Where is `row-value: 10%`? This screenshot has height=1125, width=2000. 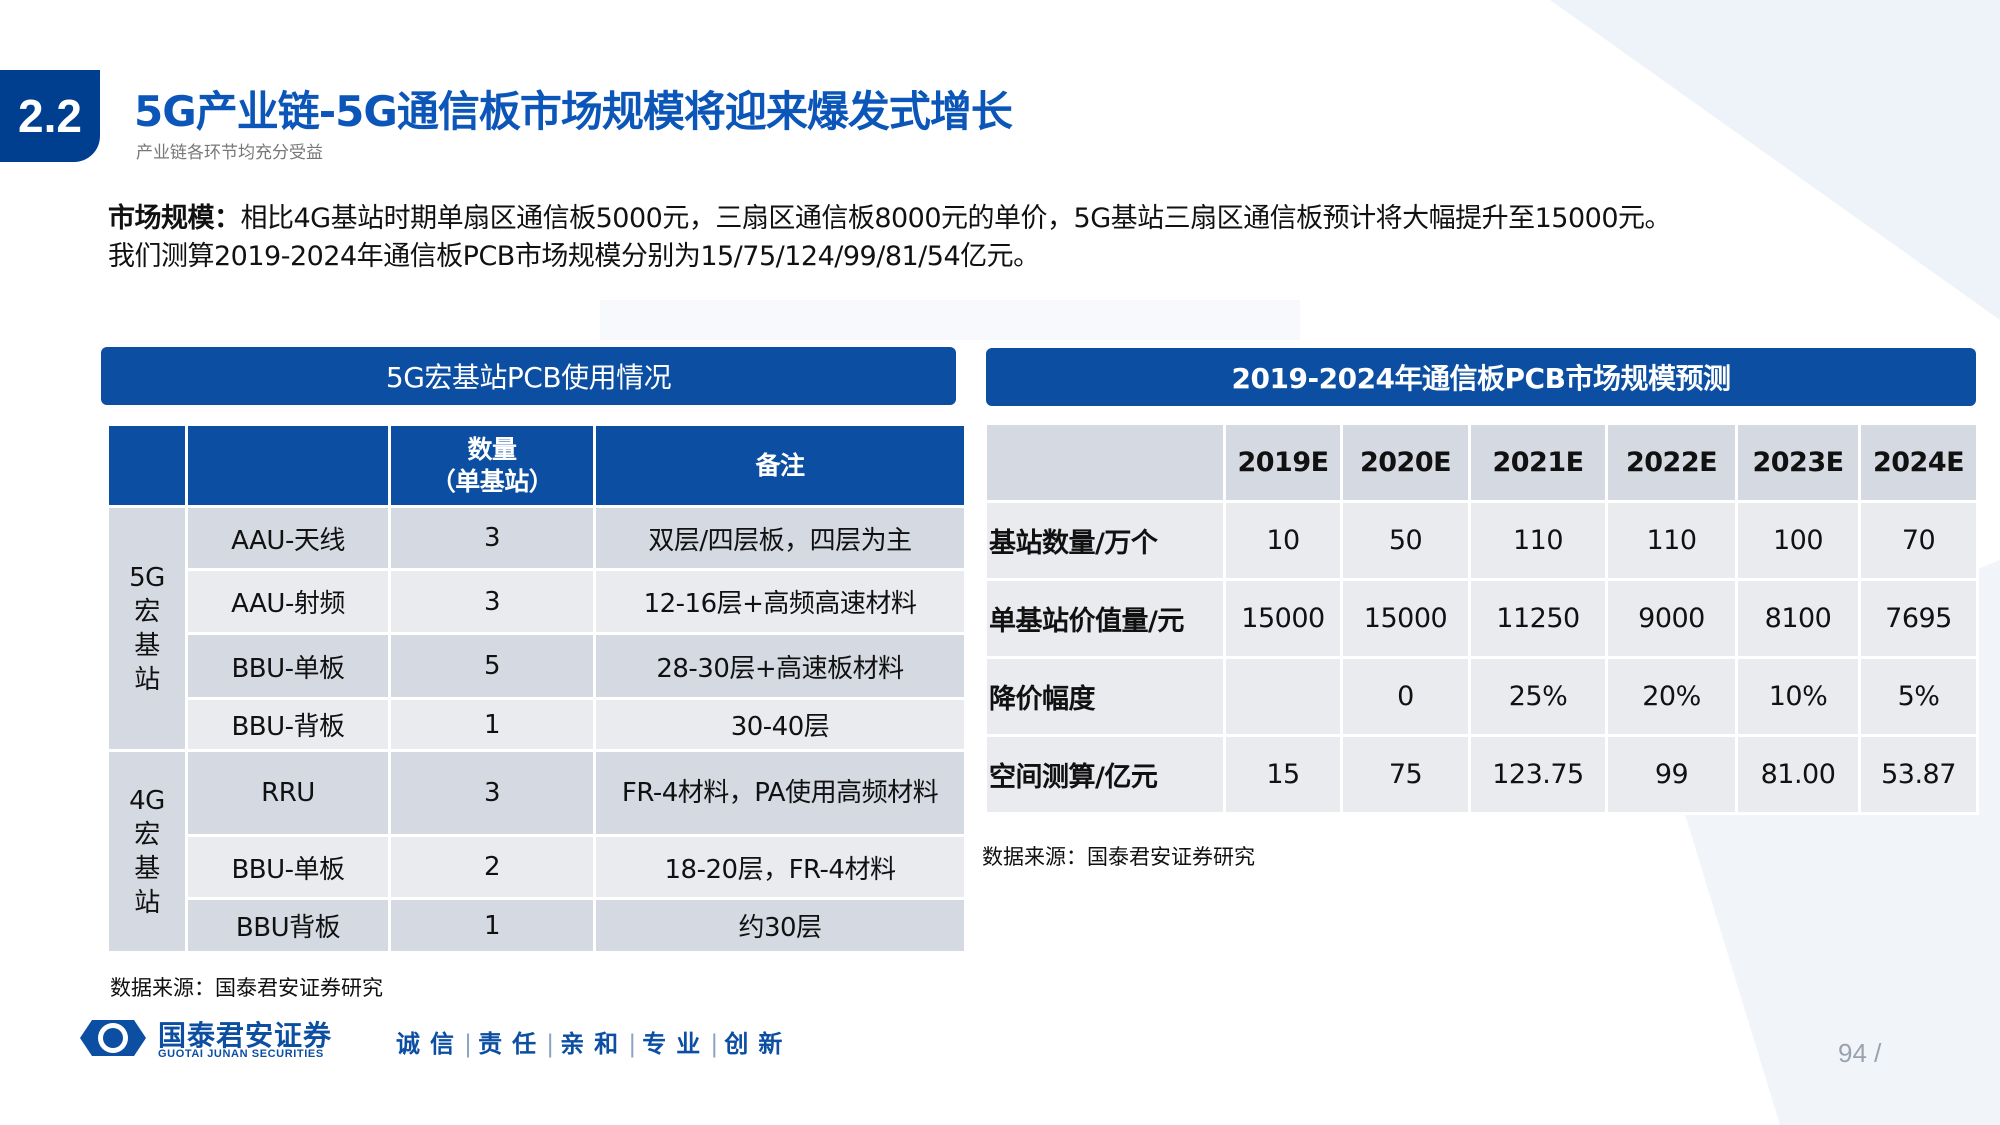 row-value: 10% is located at coordinates (1798, 696).